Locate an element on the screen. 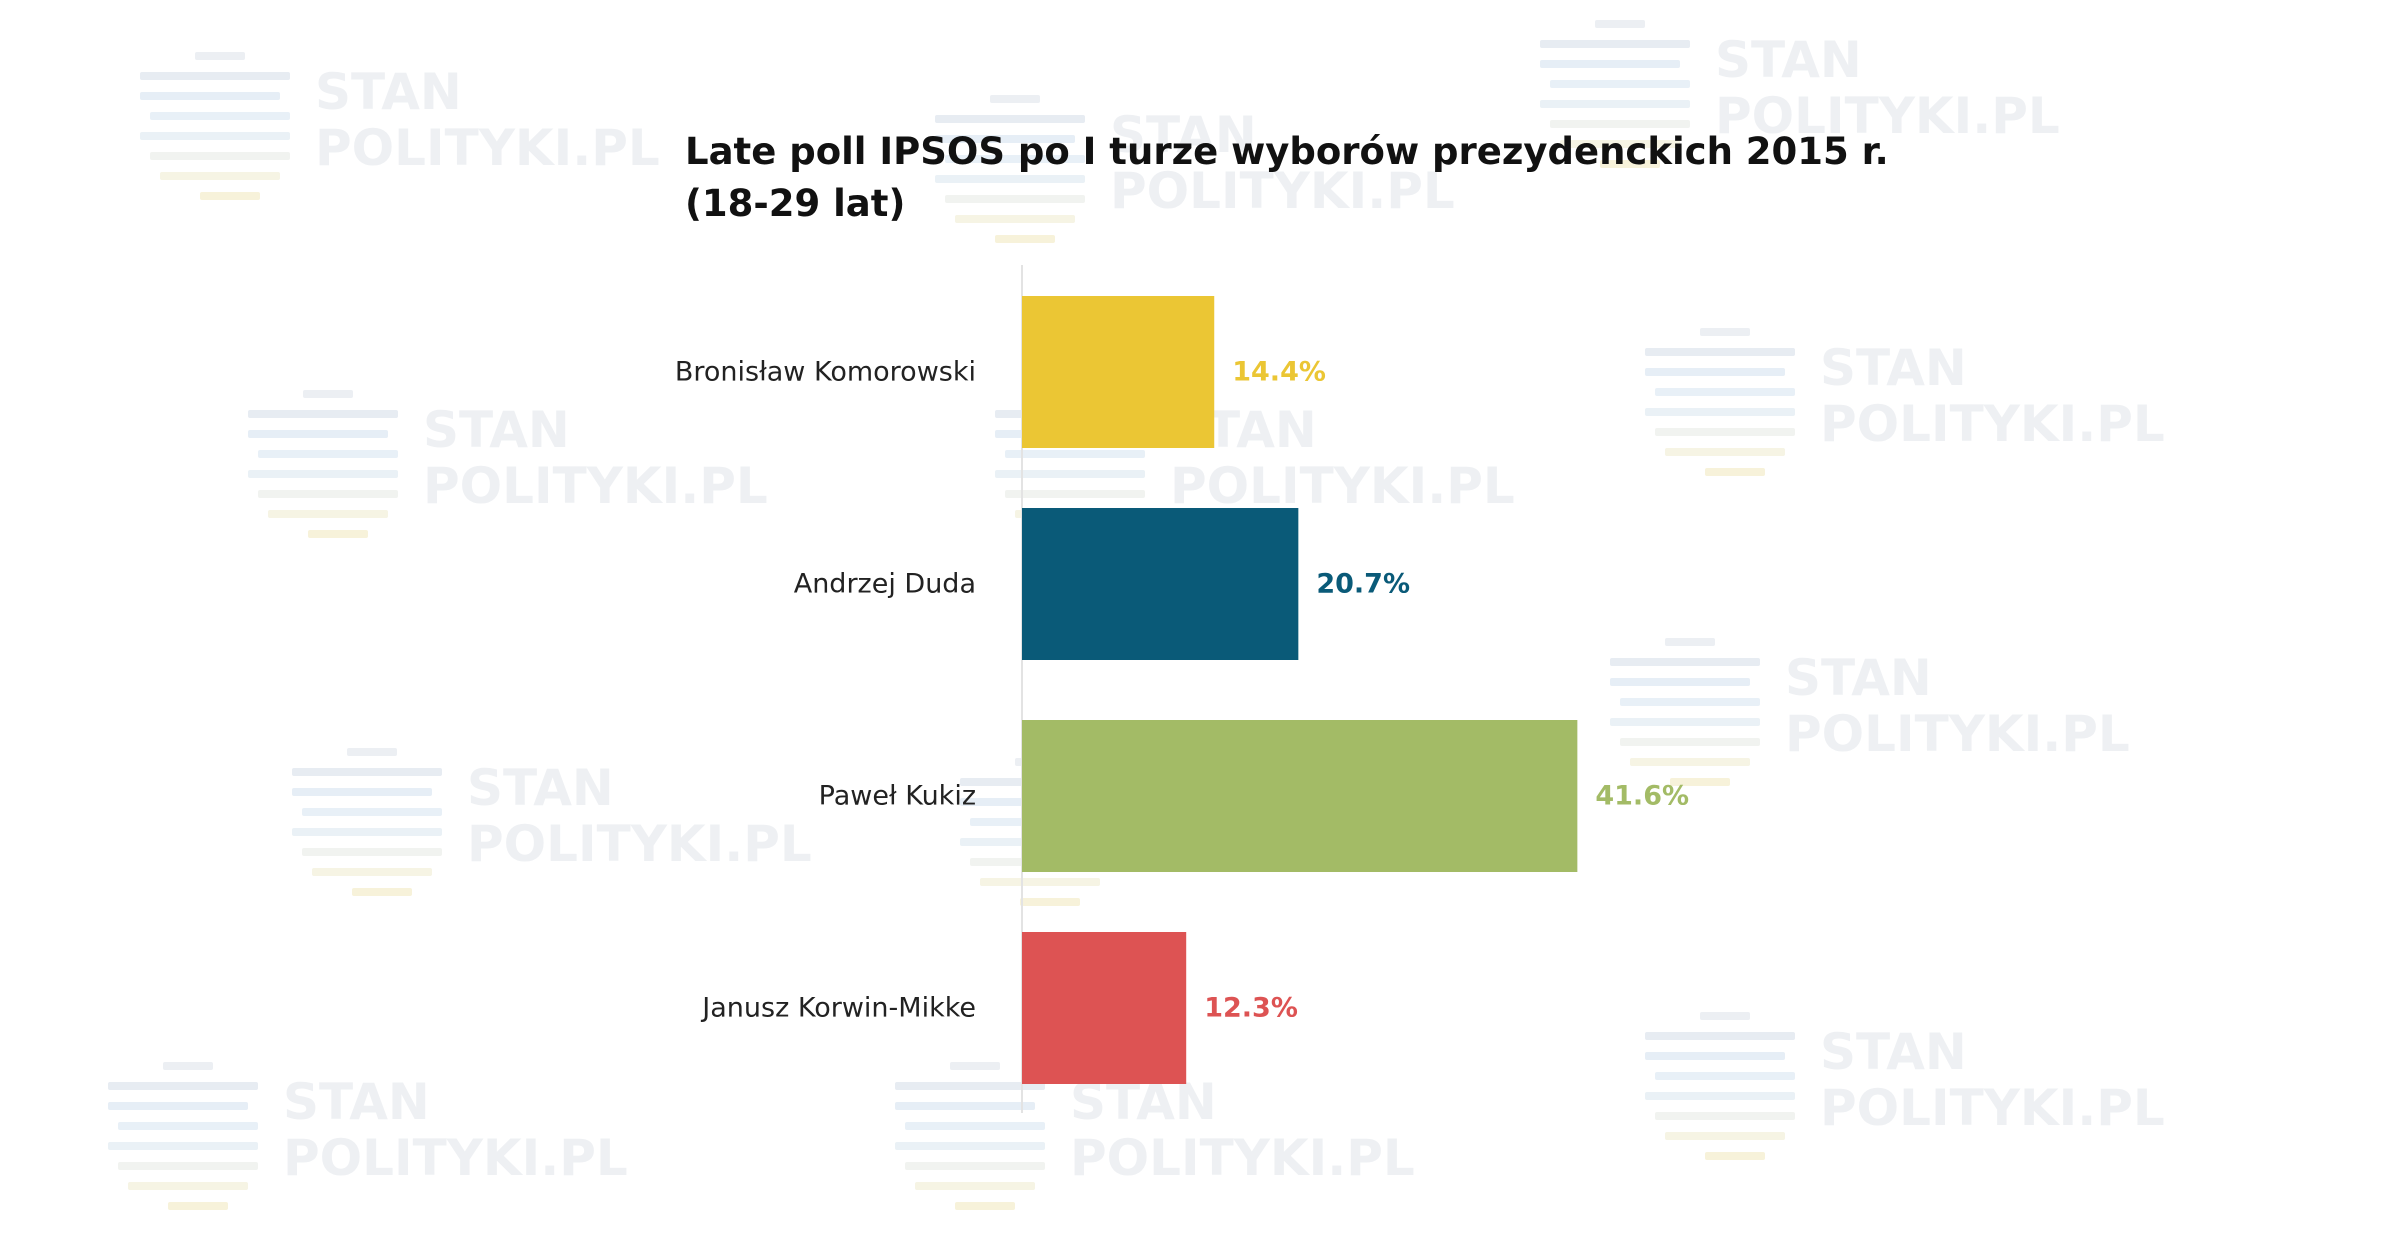 This screenshot has width=2394, height=1254. category-label-4: Janusz Korwin-Mikke is located at coordinates (838, 1008).